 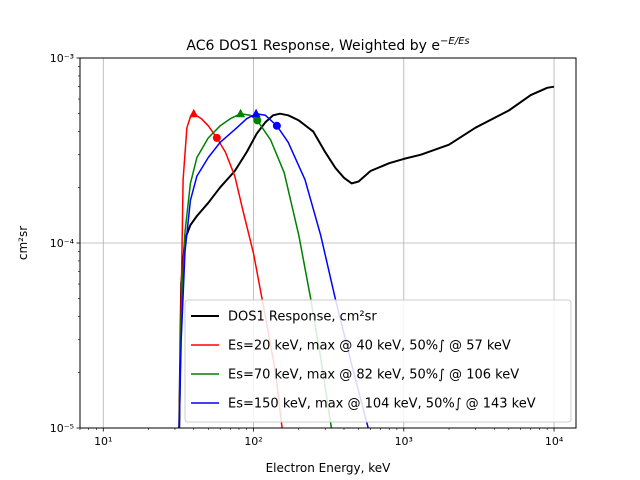 What do you see at coordinates (329, 468) in the screenshot?
I see `x-axis-label: Electron Energy, keV` at bounding box center [329, 468].